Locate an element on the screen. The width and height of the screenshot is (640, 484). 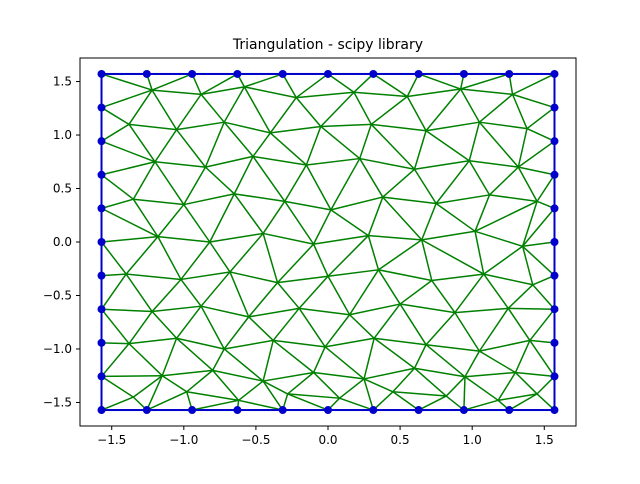
x-tick-label: −1.5 is located at coordinates (111, 440).